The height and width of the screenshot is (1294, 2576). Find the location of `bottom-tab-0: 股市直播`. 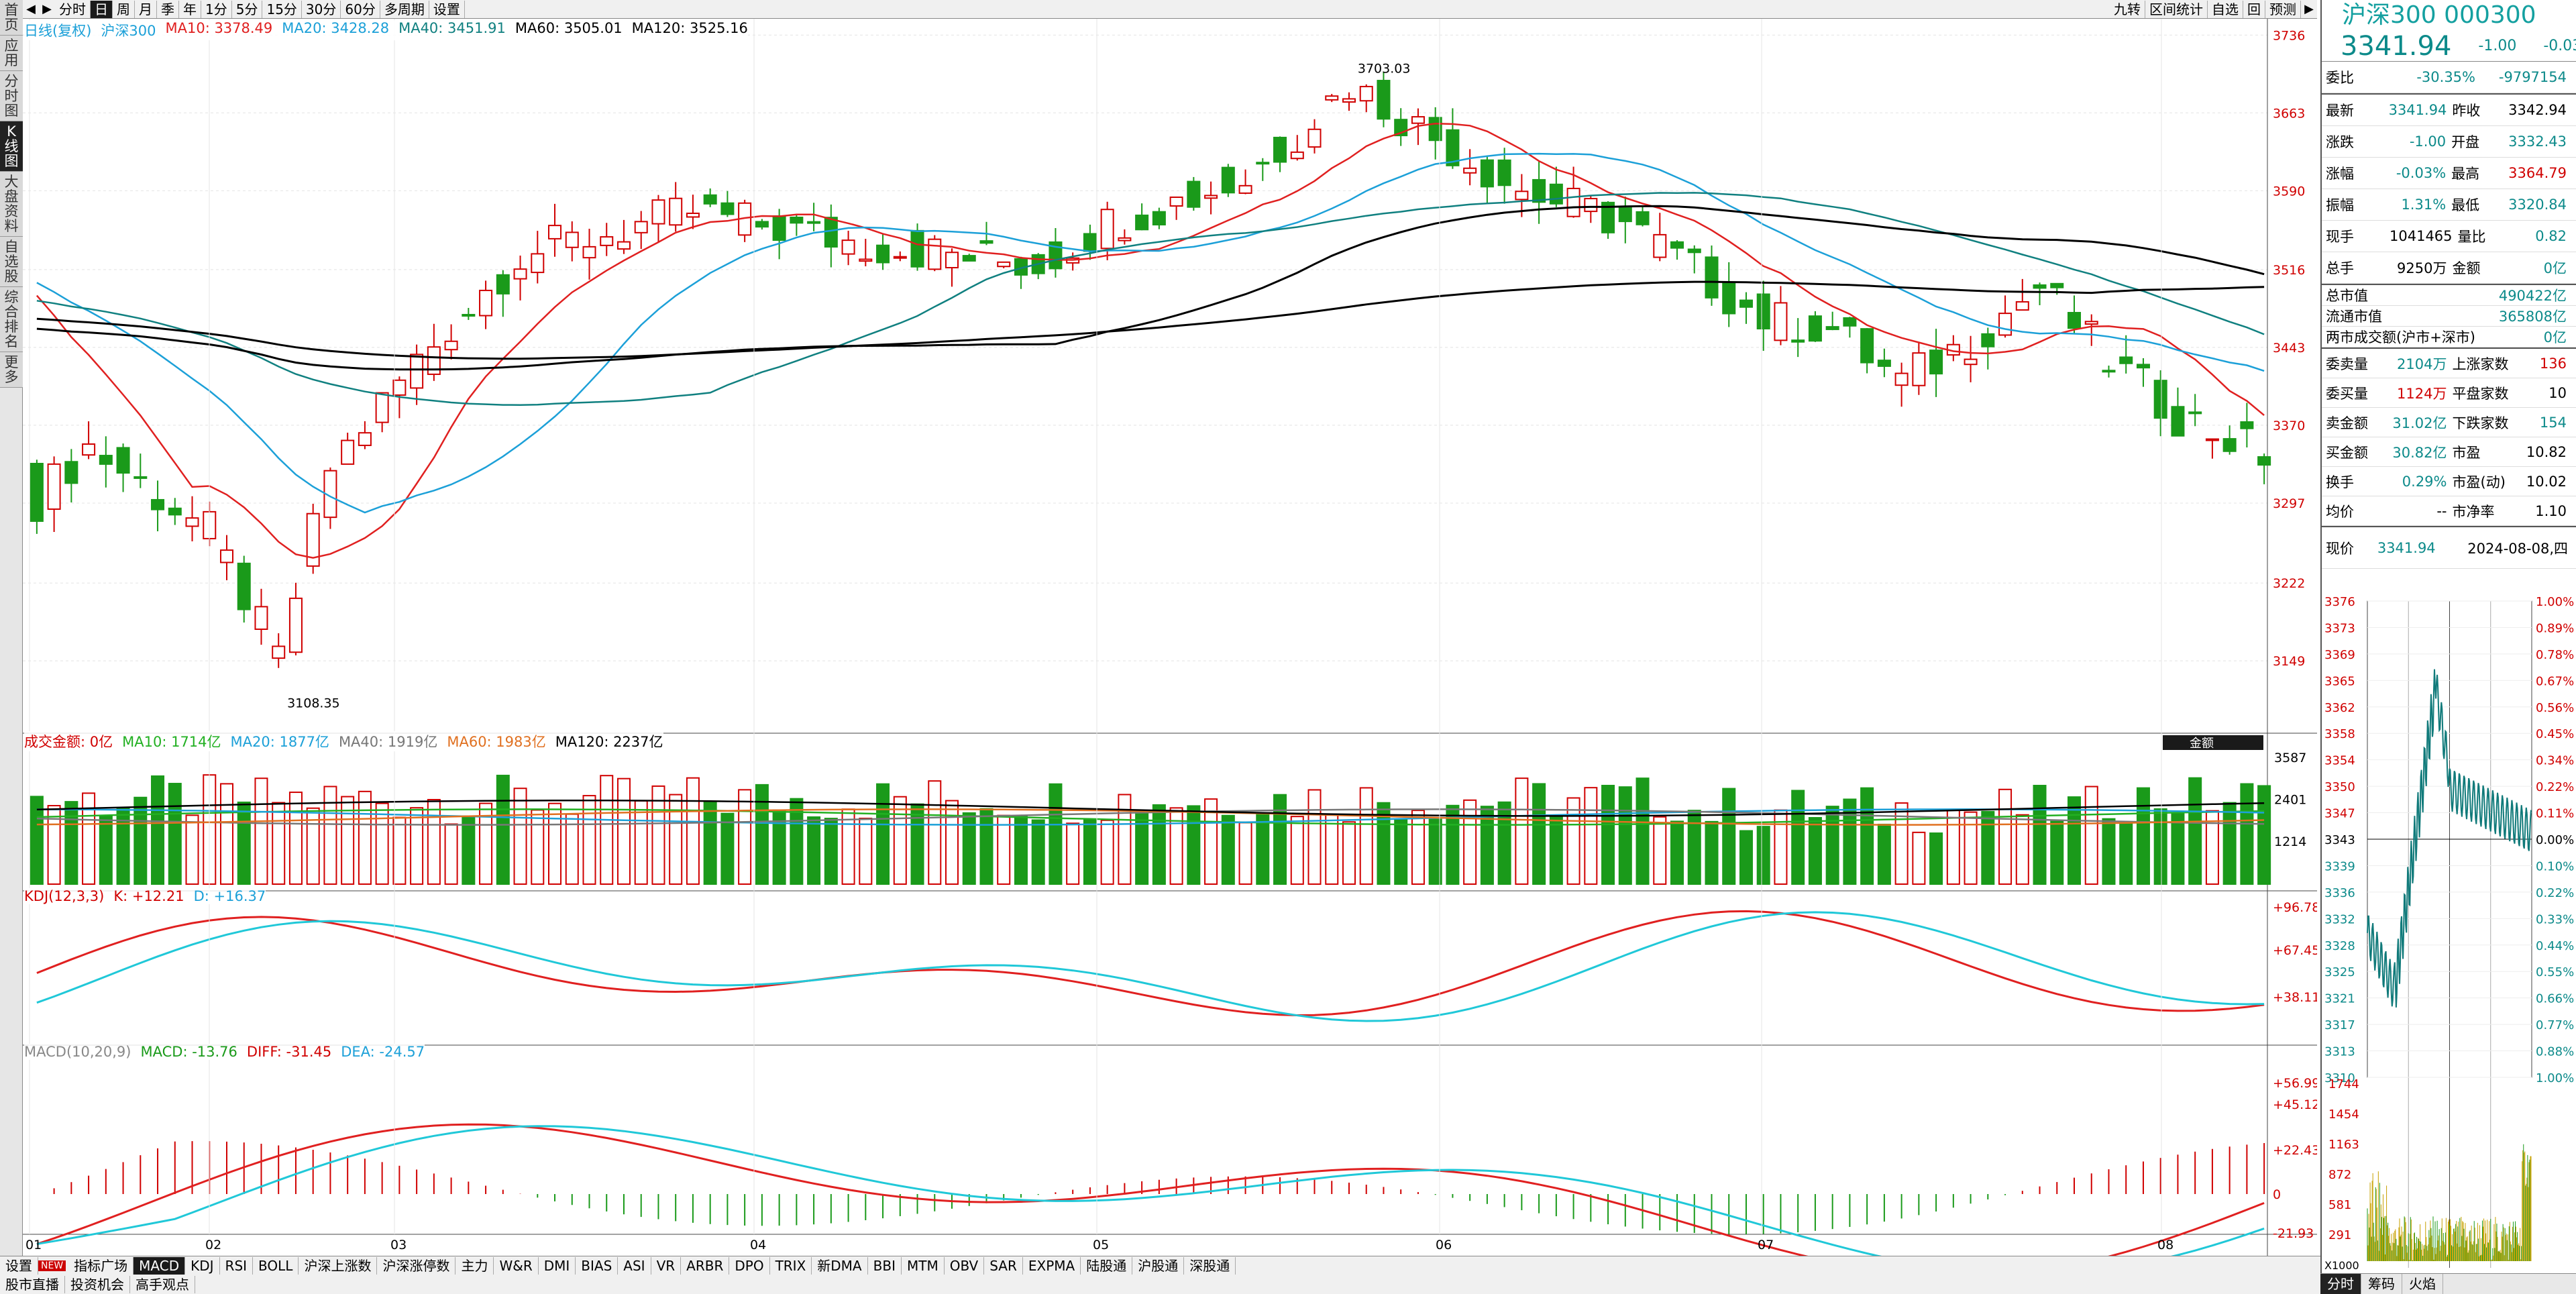

bottom-tab-0: 股市直播 is located at coordinates (32, 1284).